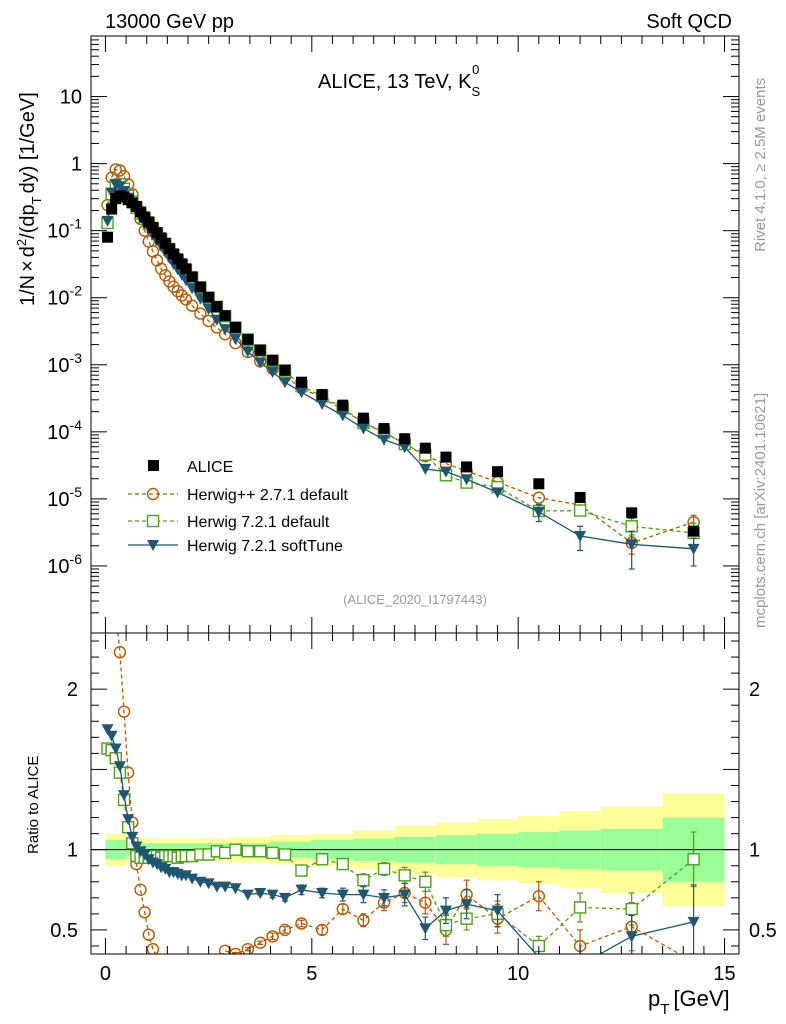  What do you see at coordinates (153, 494) in the screenshot?
I see `legend-marker-herwigpp` at bounding box center [153, 494].